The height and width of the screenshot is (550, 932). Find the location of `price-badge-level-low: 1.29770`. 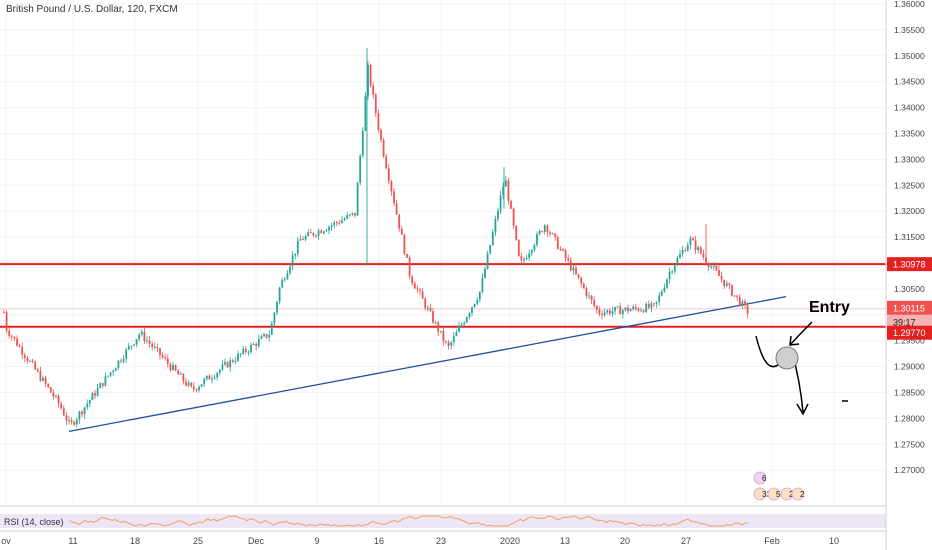

price-badge-level-low: 1.29770 is located at coordinates (909, 333).